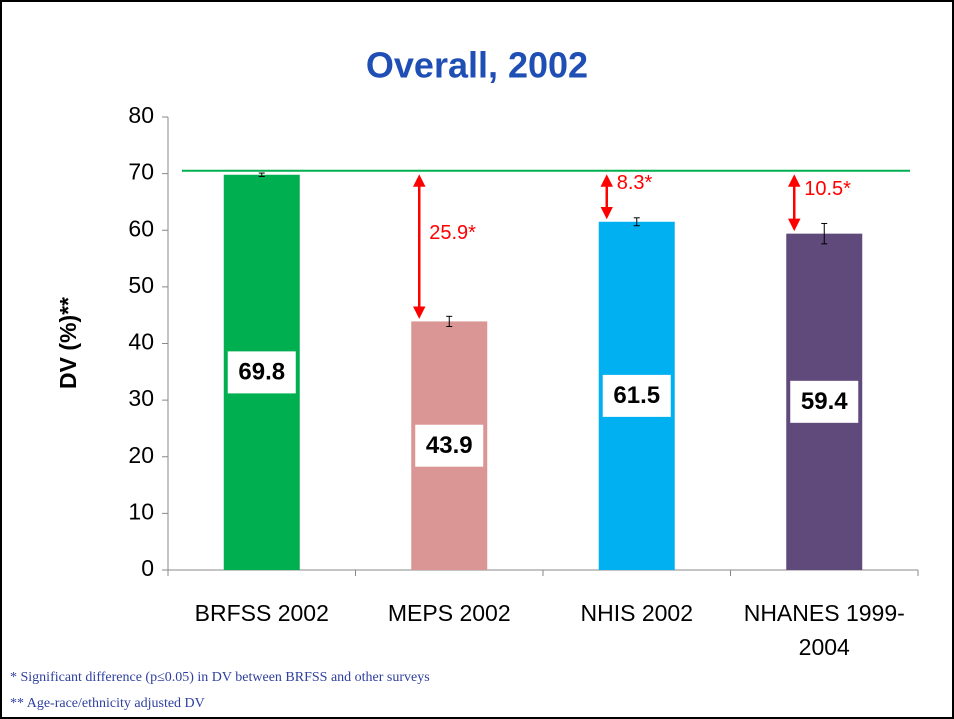  Describe the element at coordinates (147, 568) in the screenshot. I see `y-tick-label: 0` at that location.